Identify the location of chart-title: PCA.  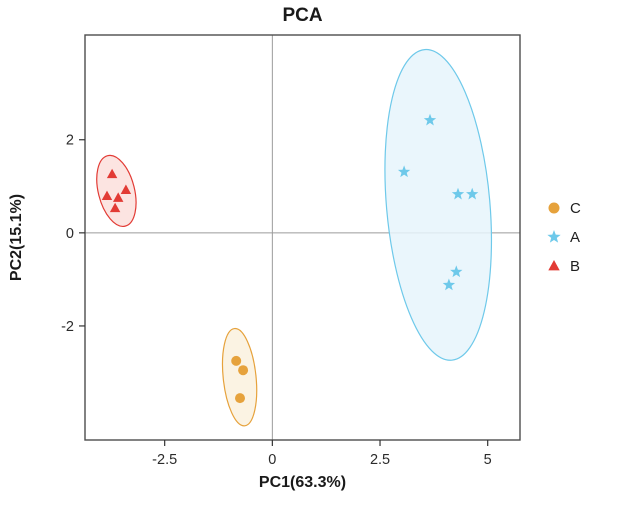
(302, 15).